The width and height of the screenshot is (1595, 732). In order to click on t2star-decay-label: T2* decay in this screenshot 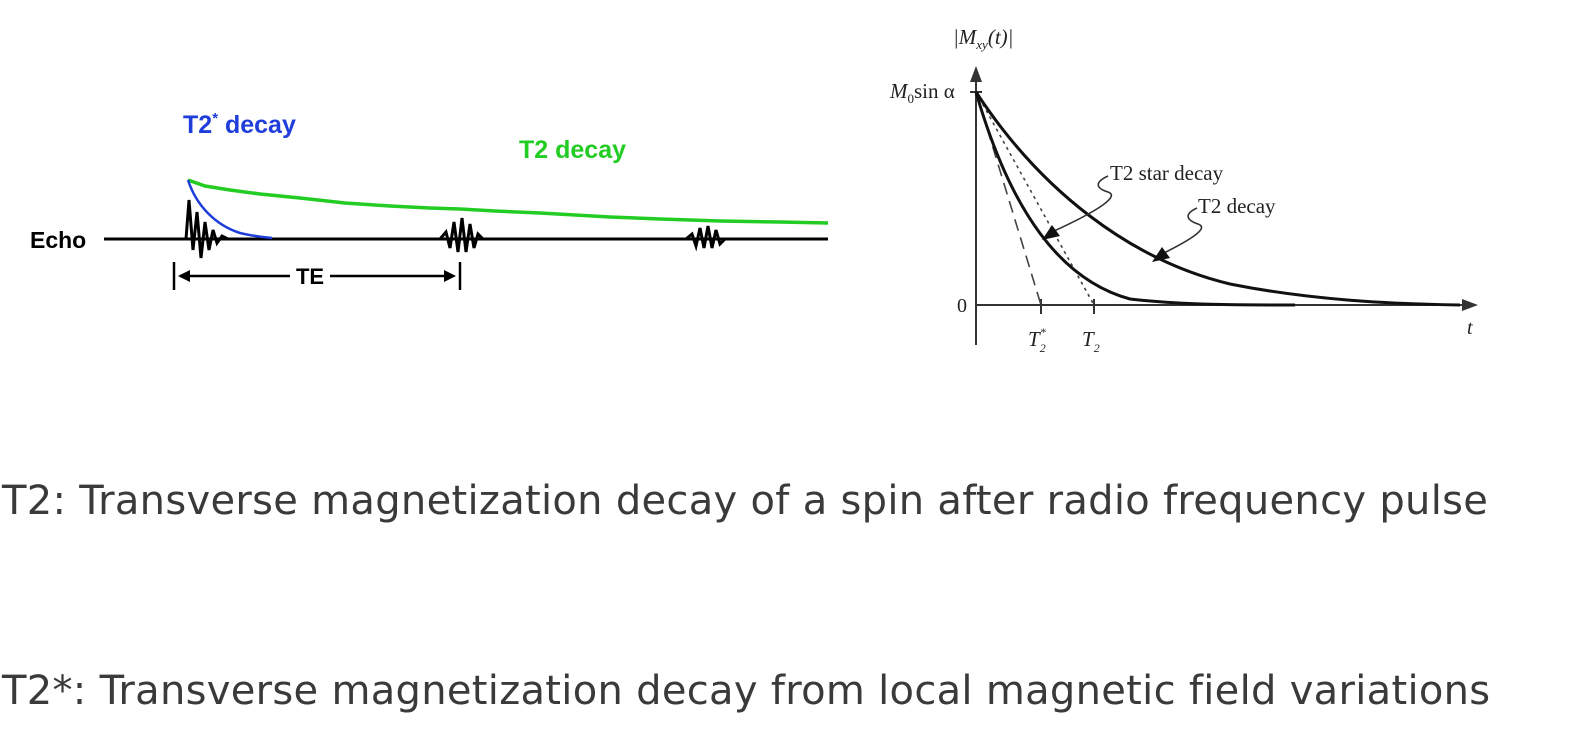, I will do `click(239, 124)`.